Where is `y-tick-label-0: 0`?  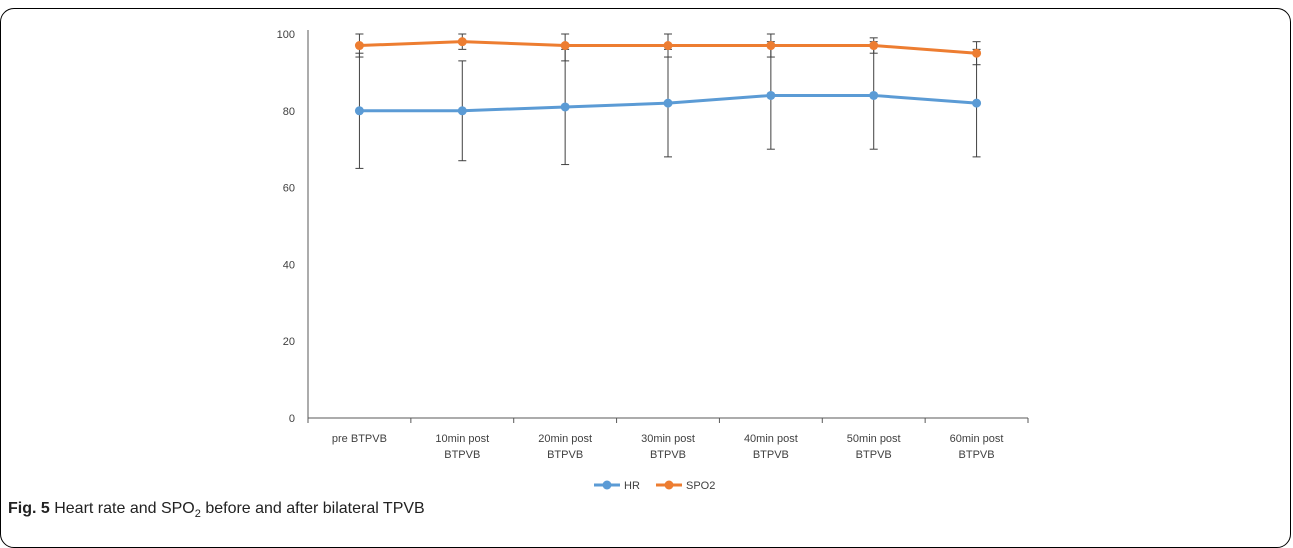
y-tick-label-0: 0 is located at coordinates (292, 419).